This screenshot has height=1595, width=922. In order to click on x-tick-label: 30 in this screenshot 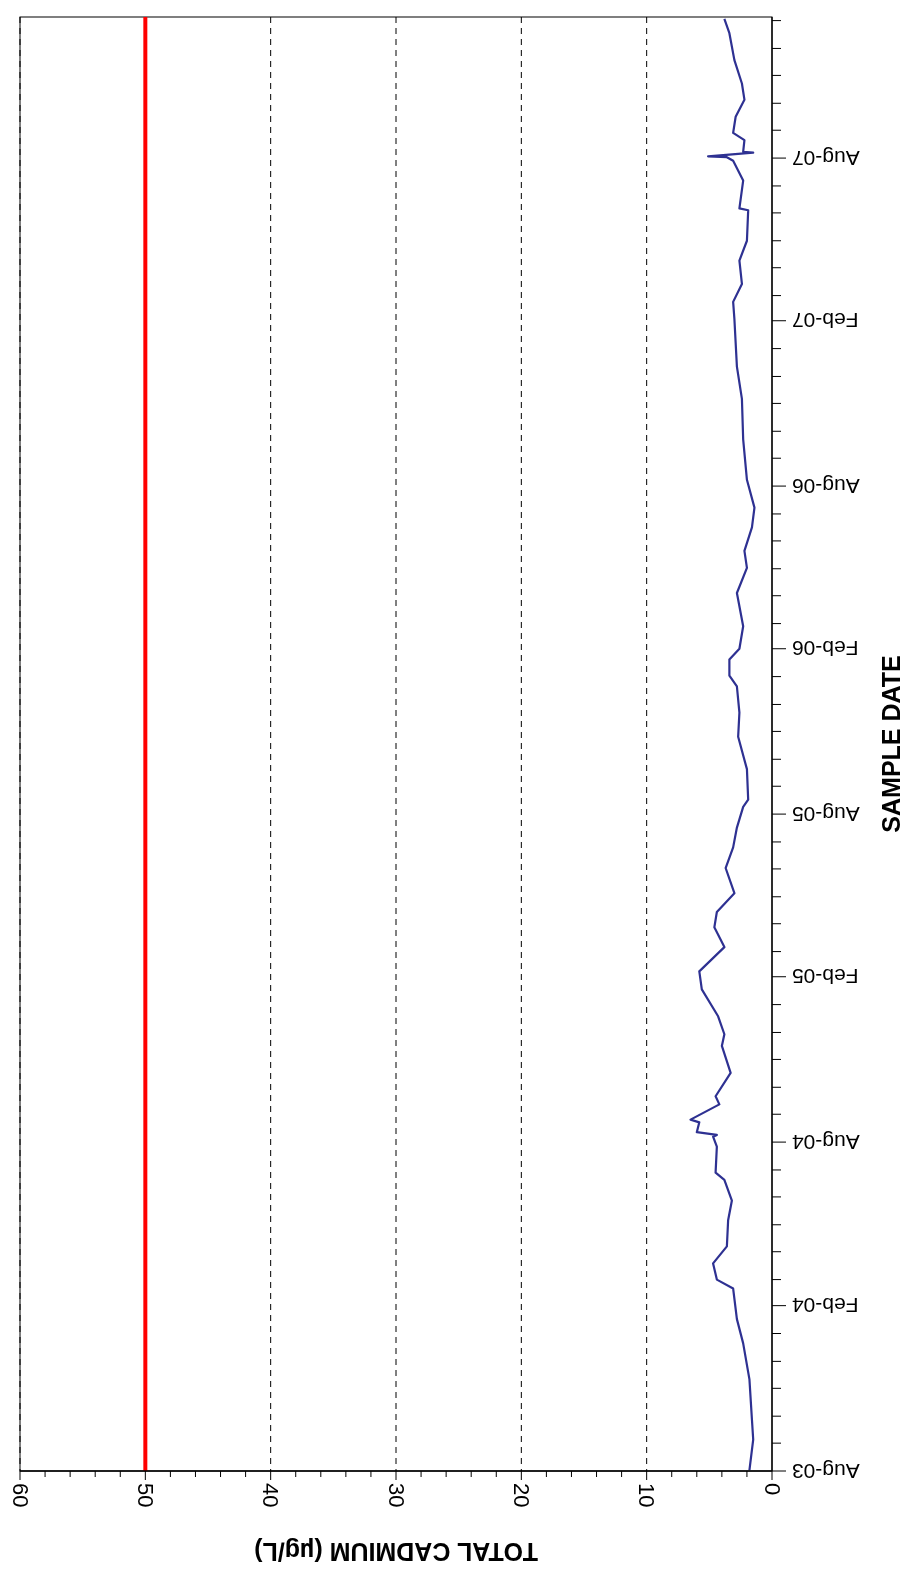, I will do `click(396, 1495)`.